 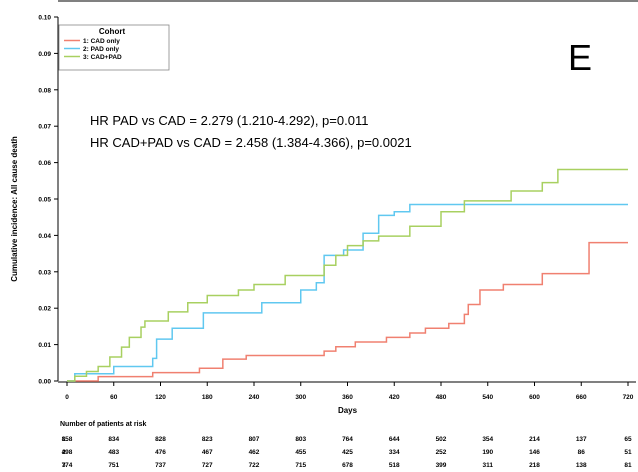 I want to click on y-tick-label: 0.08, so click(x=44, y=90).